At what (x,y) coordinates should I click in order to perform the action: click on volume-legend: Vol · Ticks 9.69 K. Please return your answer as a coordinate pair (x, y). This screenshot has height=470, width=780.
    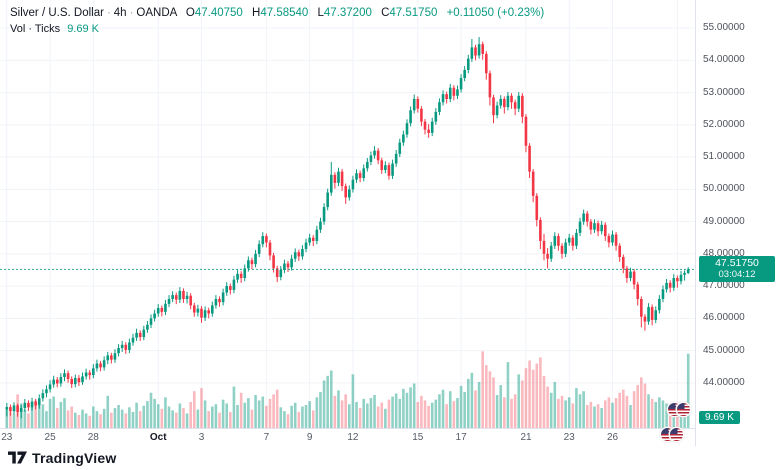
    Looking at the image, I should click on (54, 29).